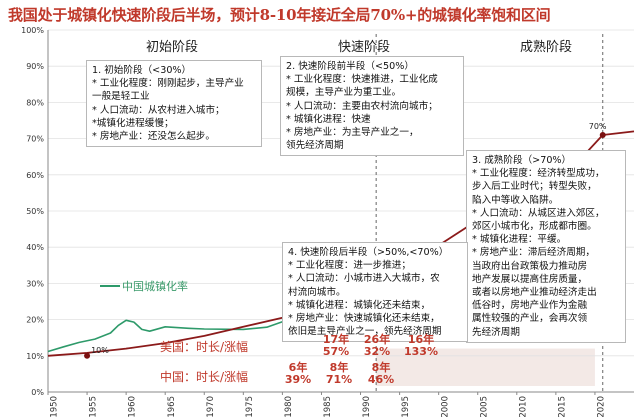  What do you see at coordinates (328, 407) in the screenshot?
I see `x-tick-label: 1985` at bounding box center [328, 407].